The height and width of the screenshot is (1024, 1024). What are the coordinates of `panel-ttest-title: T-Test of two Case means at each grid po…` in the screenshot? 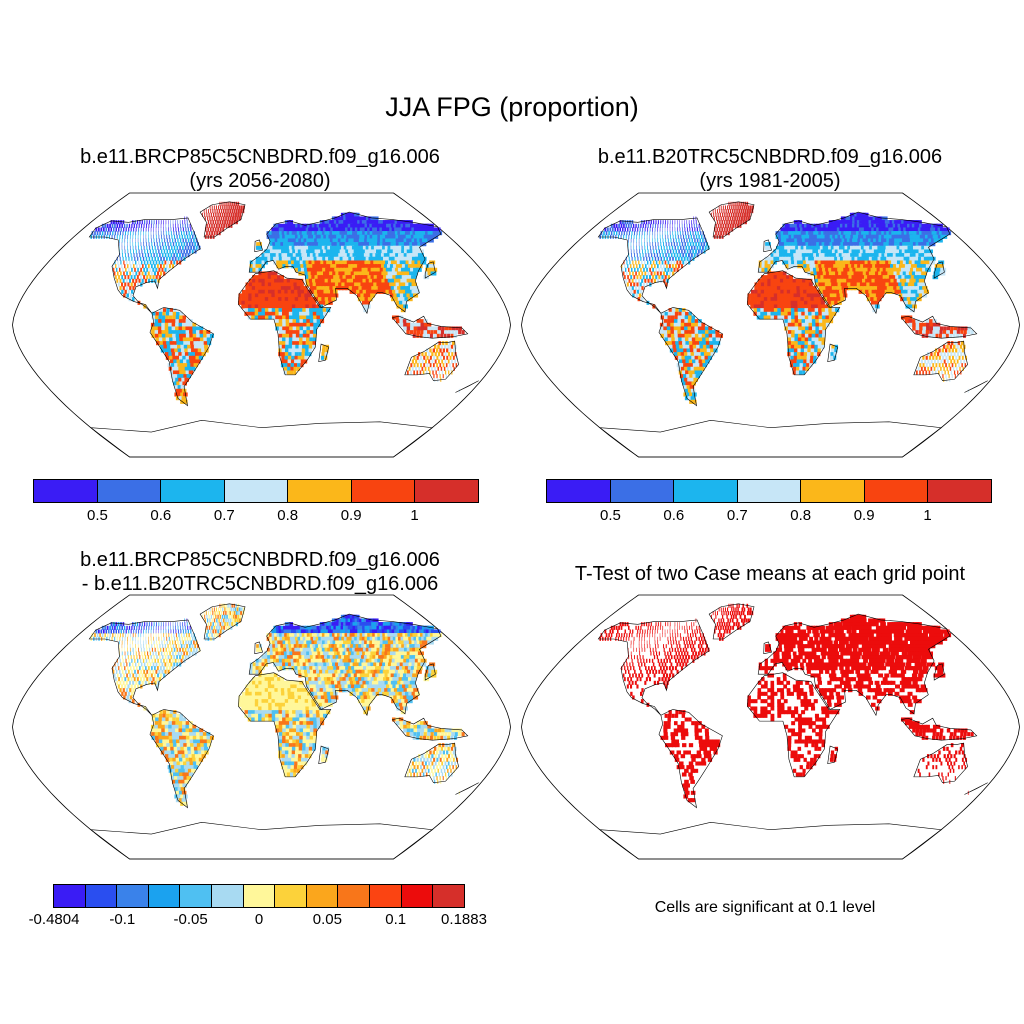 It's located at (770, 574).